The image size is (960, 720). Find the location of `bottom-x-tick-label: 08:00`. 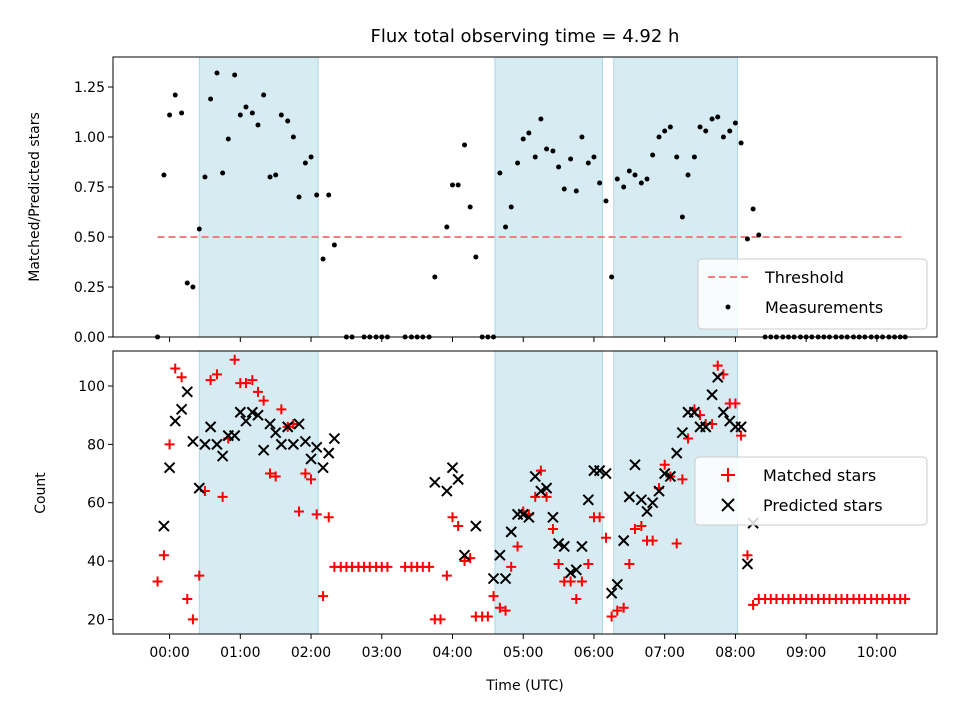

bottom-x-tick-label: 08:00 is located at coordinates (735, 653).